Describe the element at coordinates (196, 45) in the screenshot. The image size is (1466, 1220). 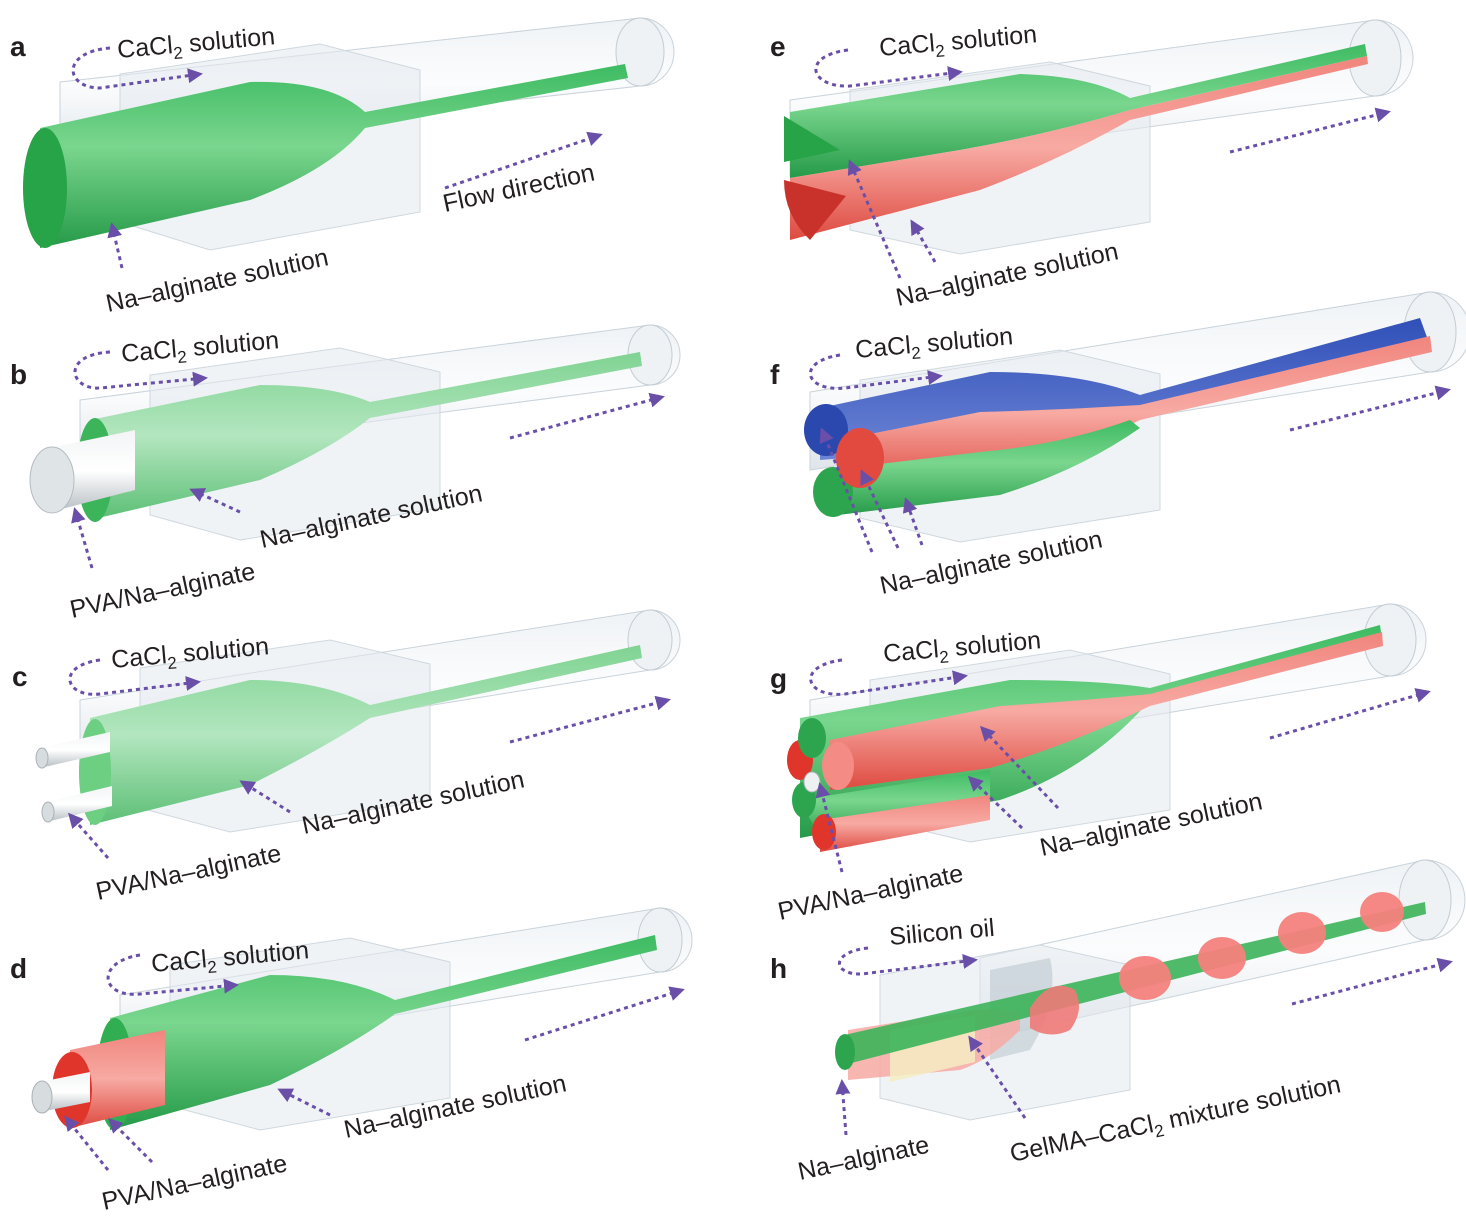
I see `cacl2-label-a: CaCl2 solution` at that location.